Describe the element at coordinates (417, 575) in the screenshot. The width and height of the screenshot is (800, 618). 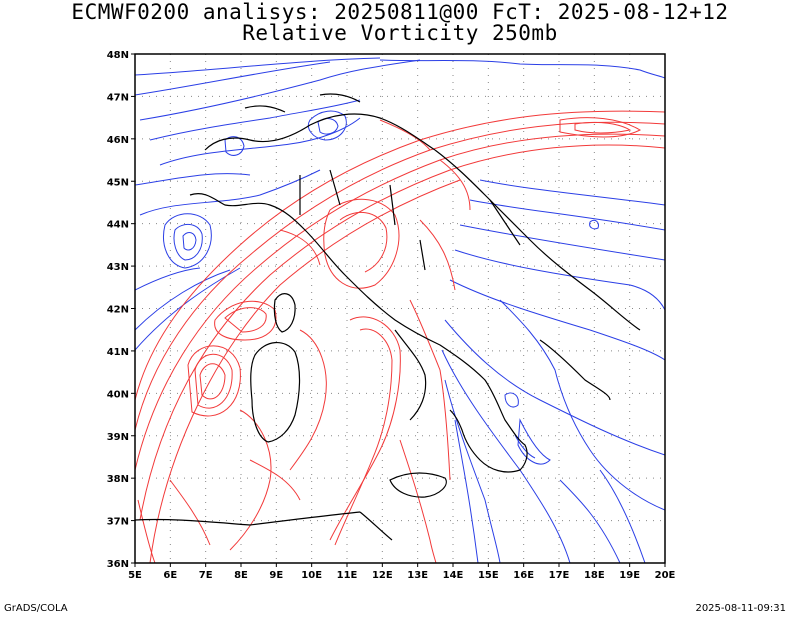
I see `lon-tick-label: 13E` at that location.